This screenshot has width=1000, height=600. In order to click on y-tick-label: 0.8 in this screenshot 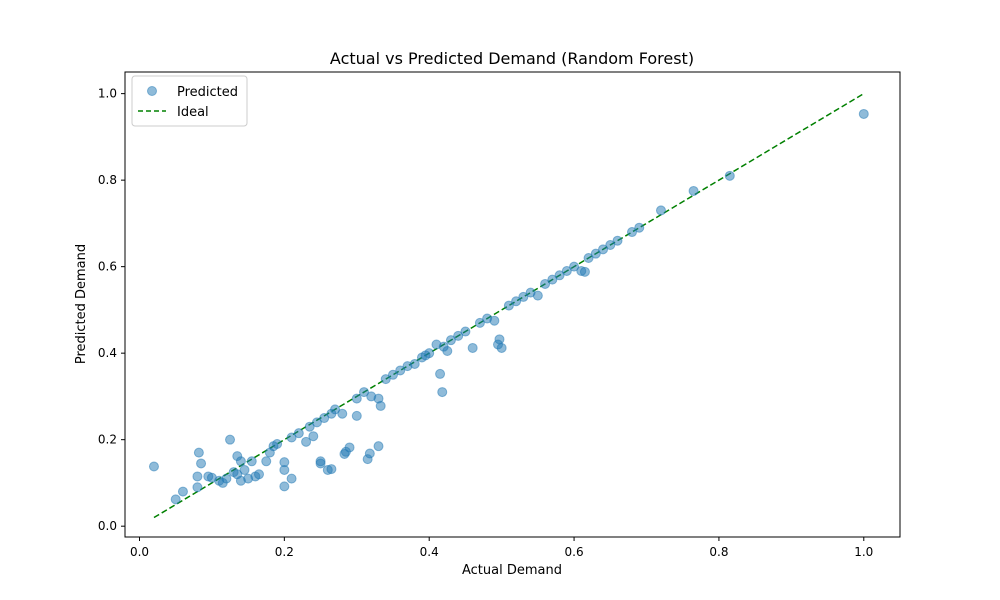, I will do `click(107, 180)`.